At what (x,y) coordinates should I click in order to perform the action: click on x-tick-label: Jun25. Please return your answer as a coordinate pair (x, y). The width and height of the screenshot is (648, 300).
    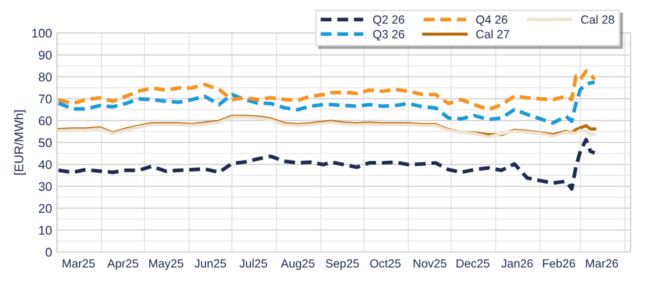
    Looking at the image, I should click on (210, 263).